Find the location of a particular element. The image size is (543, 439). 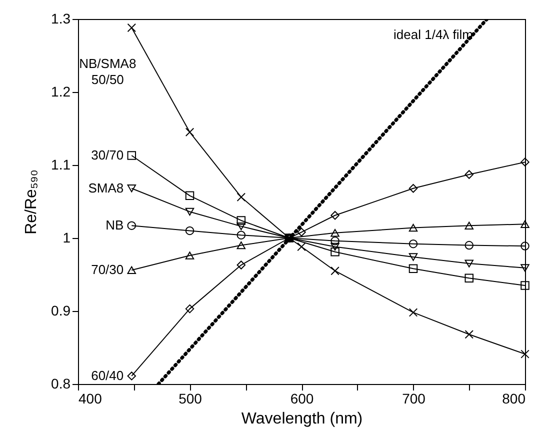

y-axis-title: Re/Re₅₉₀ is located at coordinates (31, 202).